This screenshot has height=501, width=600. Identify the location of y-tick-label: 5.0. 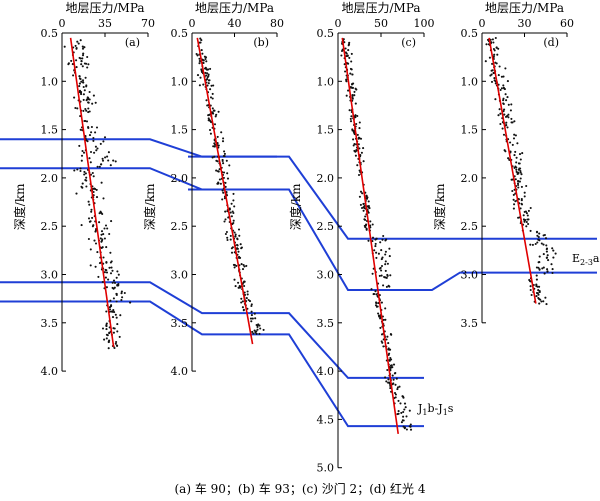
(326, 468).